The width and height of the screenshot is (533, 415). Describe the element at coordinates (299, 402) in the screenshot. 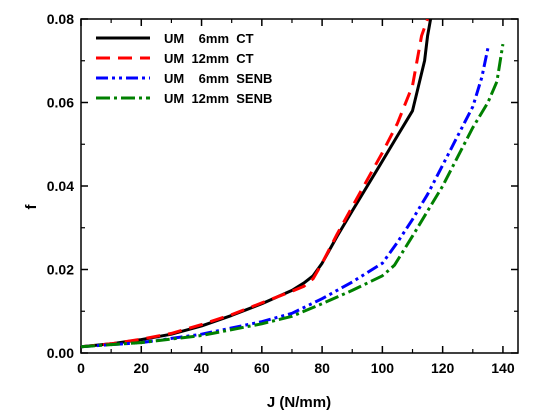

I see `x-axis-title: J (N/mm)` at that location.